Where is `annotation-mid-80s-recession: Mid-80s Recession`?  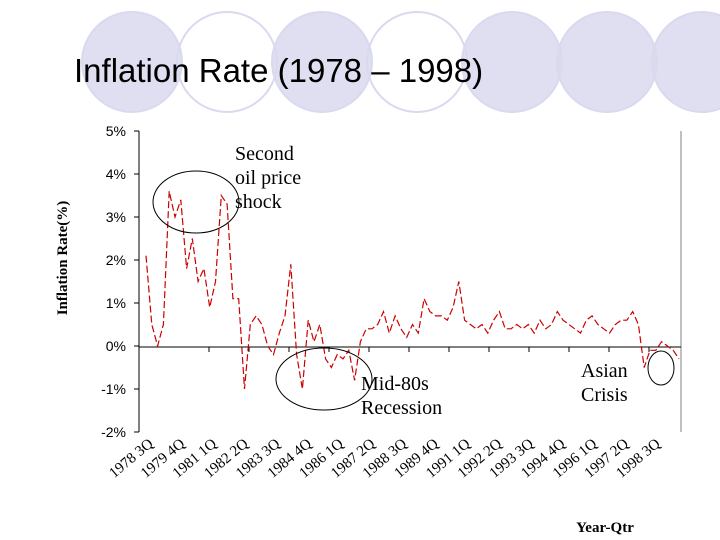
annotation-mid-80s-recession: Mid-80s Recession is located at coordinates (401, 396).